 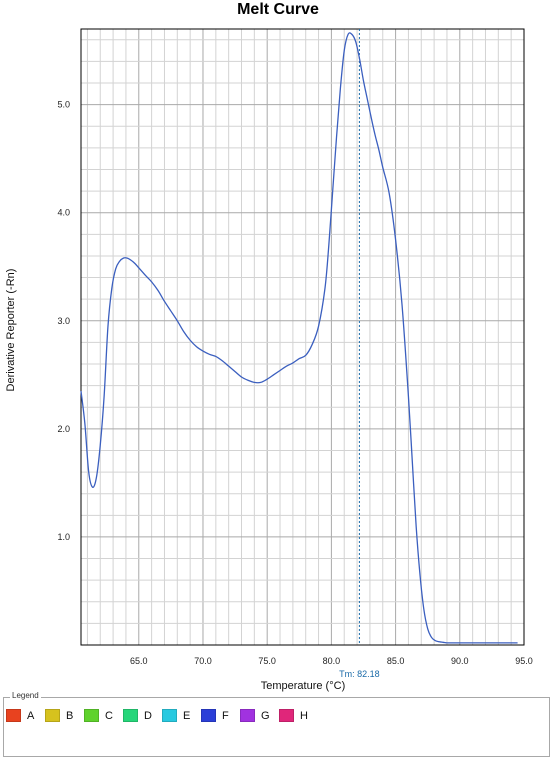 What do you see at coordinates (63, 429) in the screenshot?
I see `y-tick-label: 2.0` at bounding box center [63, 429].